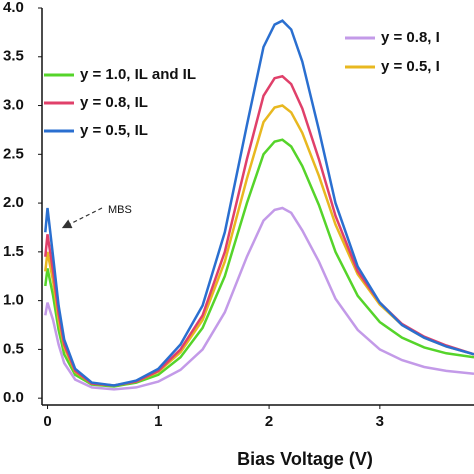 The width and height of the screenshot is (474, 474). What do you see at coordinates (380, 421) in the screenshot?
I see `x-tick-label: 3` at bounding box center [380, 421].